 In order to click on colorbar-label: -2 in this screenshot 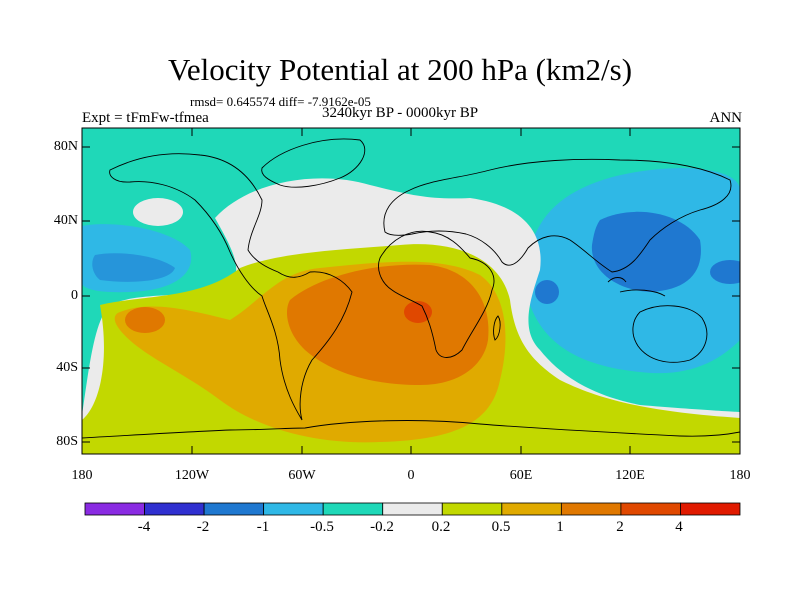, I will do `click(203, 527)`.